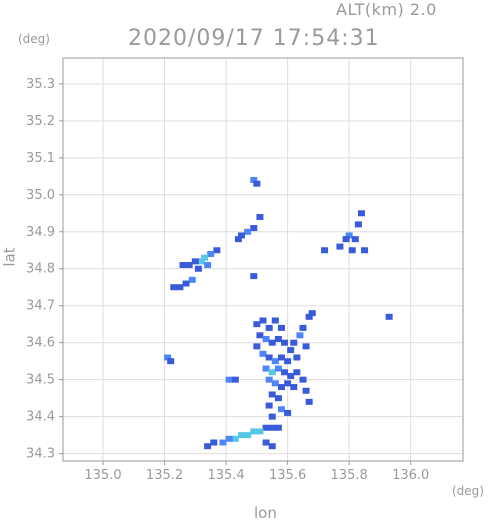  What do you see at coordinates (254, 38) in the screenshot?
I see `timestamp-title: 2020/09/17 17:54:31` at bounding box center [254, 38].